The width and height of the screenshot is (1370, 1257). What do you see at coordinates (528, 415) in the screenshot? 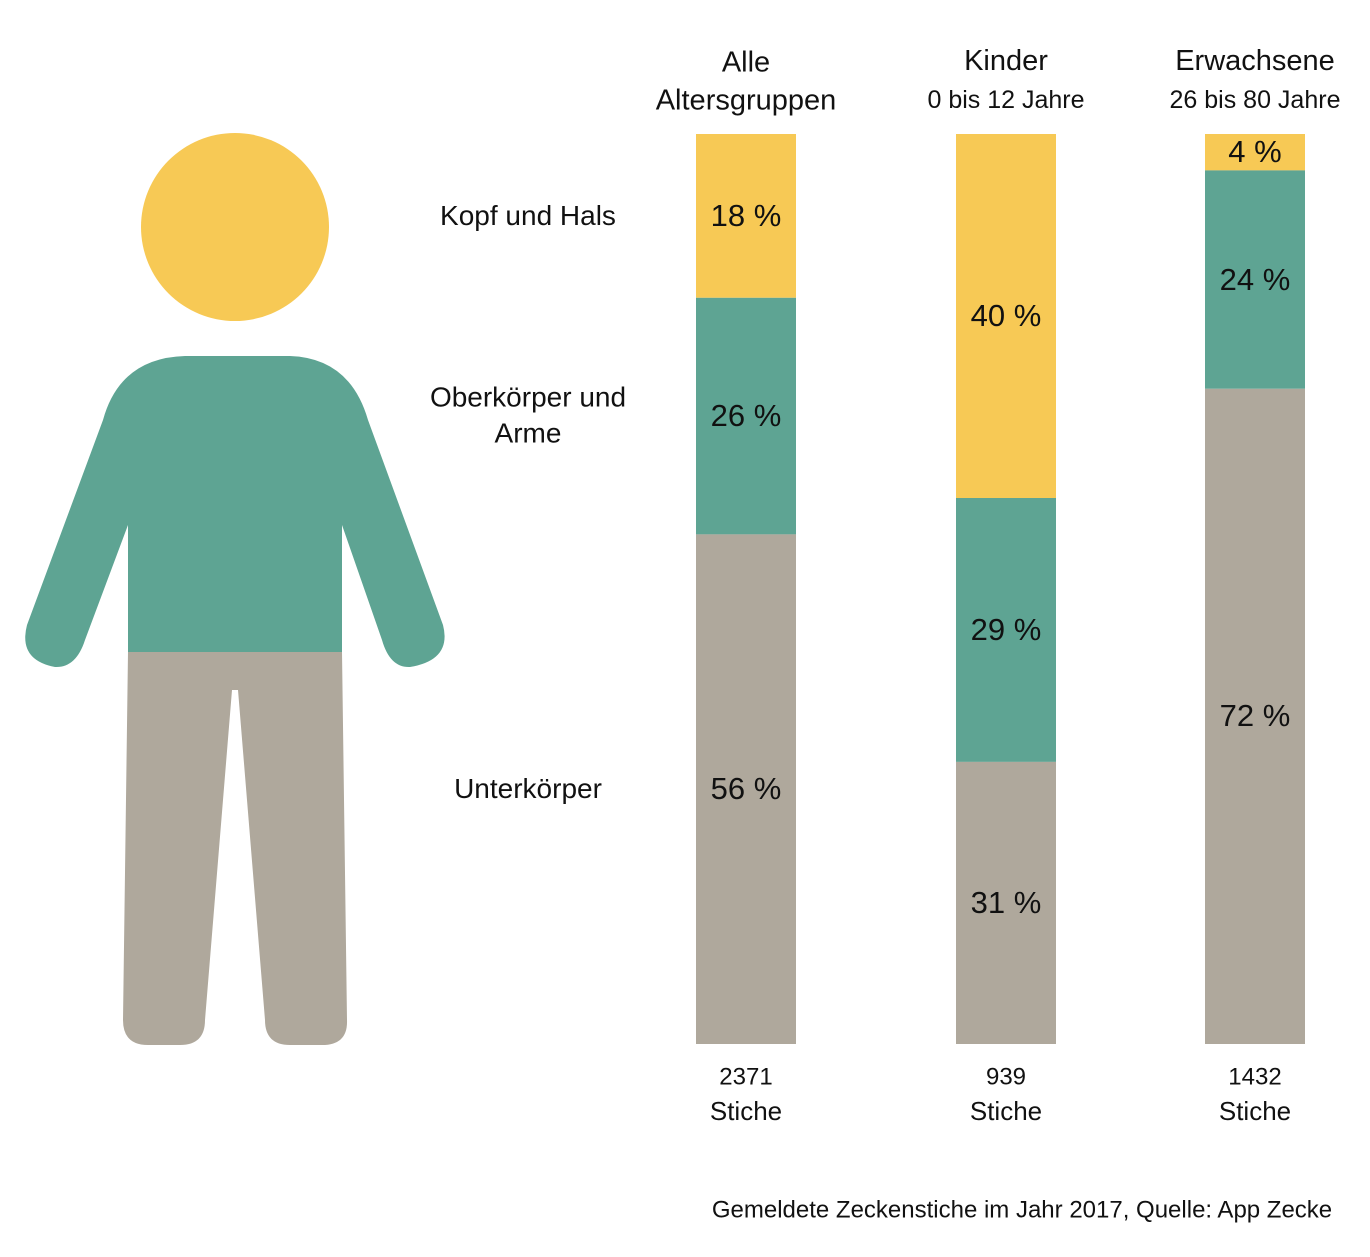
I see `series-label: Oberkörper und Arme` at bounding box center [528, 415].